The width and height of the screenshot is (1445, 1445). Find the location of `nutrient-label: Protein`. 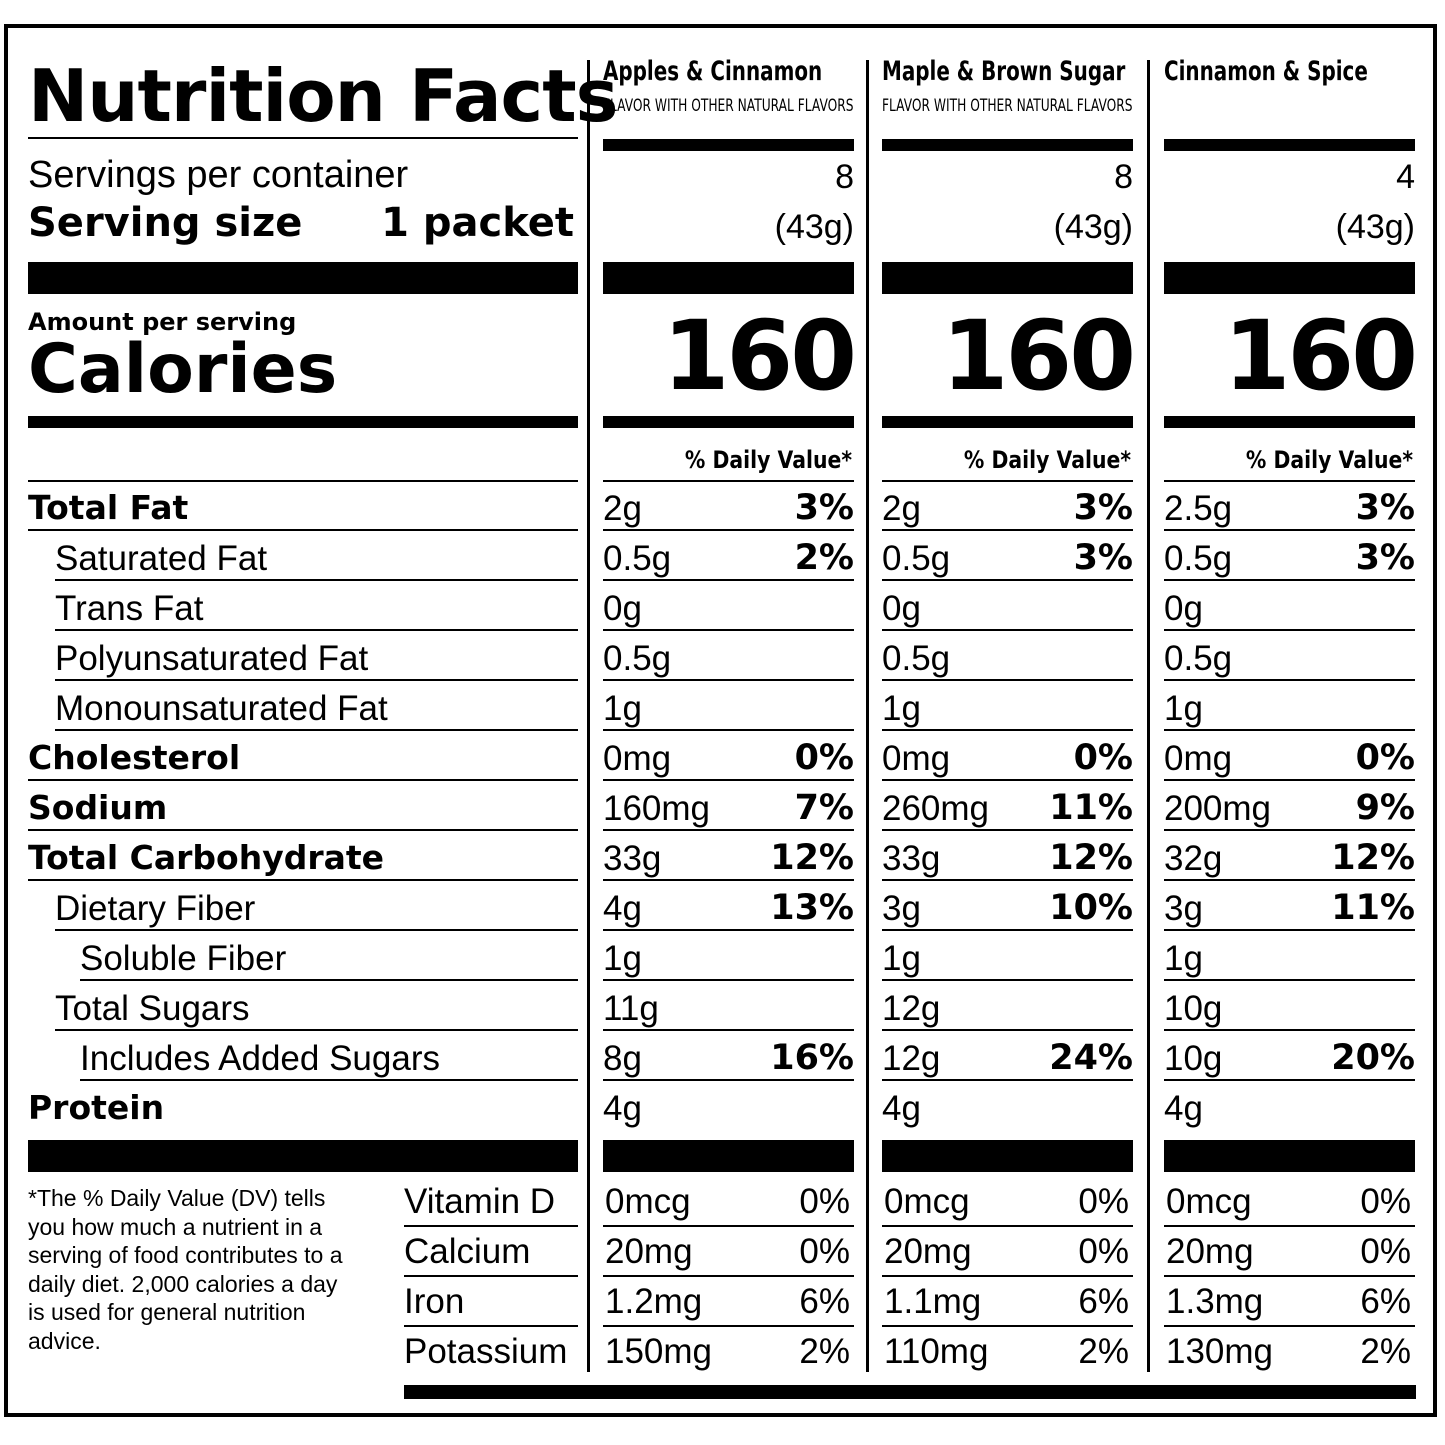

nutrient-label: Protein is located at coordinates (96, 1107).